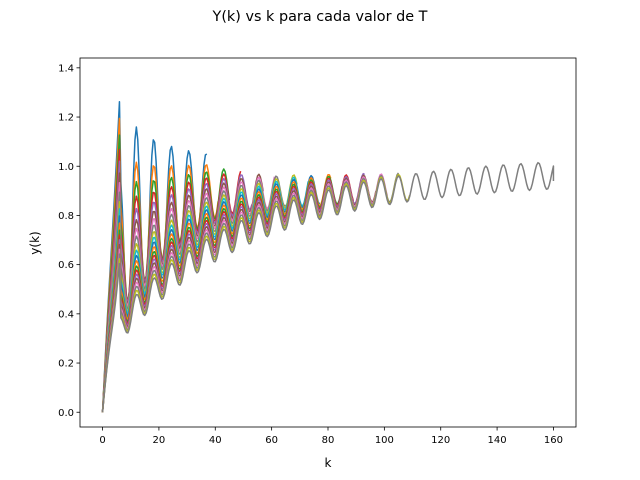 The height and width of the screenshot is (480, 640). What do you see at coordinates (440, 440) in the screenshot?
I see `x-tick-label: 120` at bounding box center [440, 440].